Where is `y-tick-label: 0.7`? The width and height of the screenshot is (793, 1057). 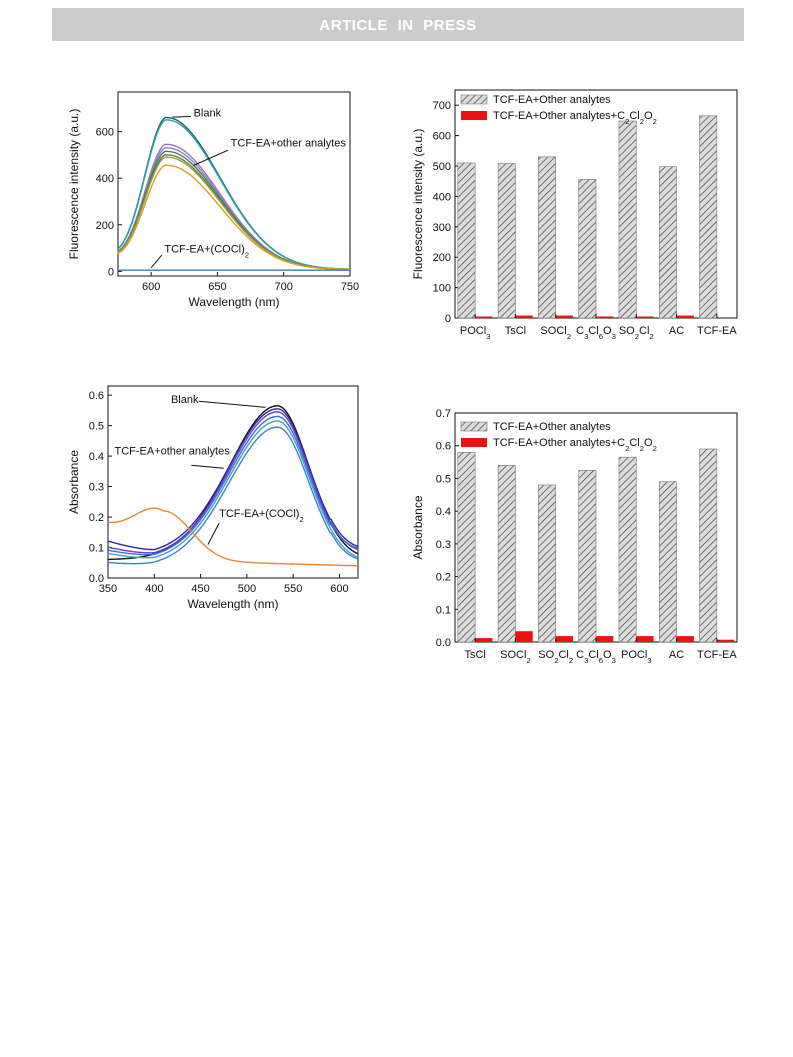 y-tick-label: 0.7 is located at coordinates (443, 414).